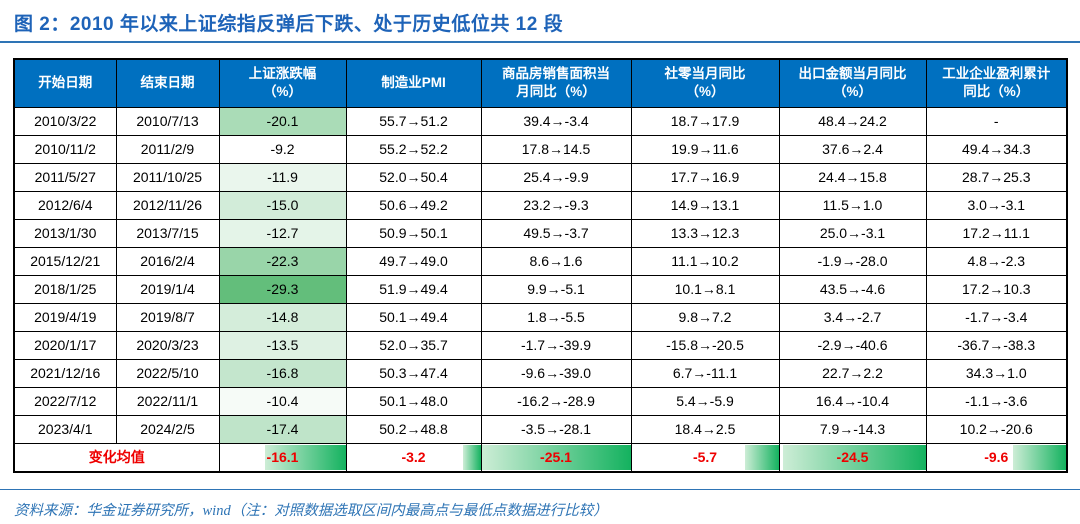  What do you see at coordinates (705, 429) in the screenshot?
I see `retail-cell: 18.4→2.5` at bounding box center [705, 429].